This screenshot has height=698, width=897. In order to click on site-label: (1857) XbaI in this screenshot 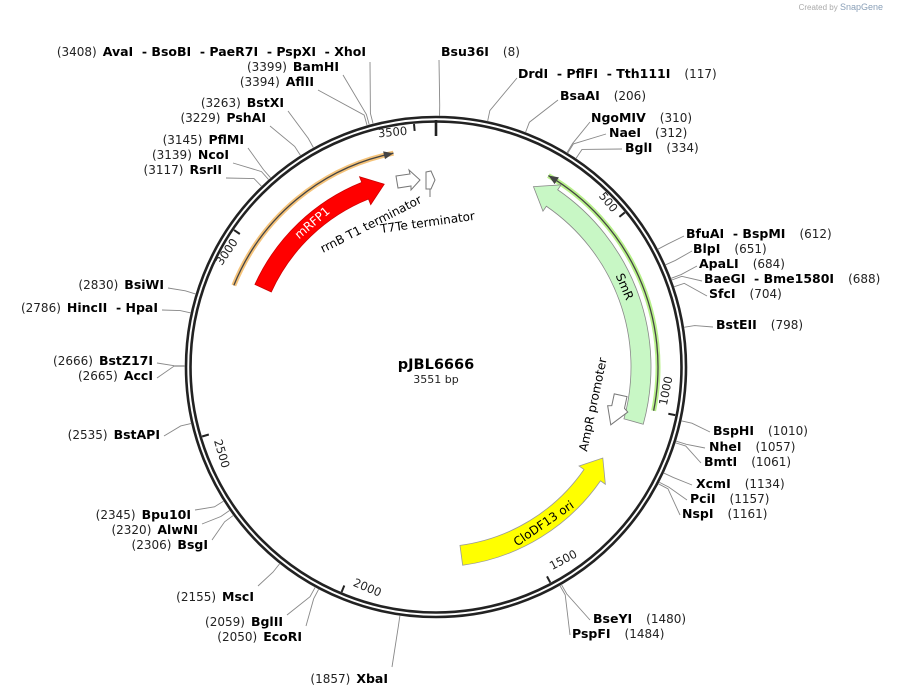, I will do `click(349, 678)`.